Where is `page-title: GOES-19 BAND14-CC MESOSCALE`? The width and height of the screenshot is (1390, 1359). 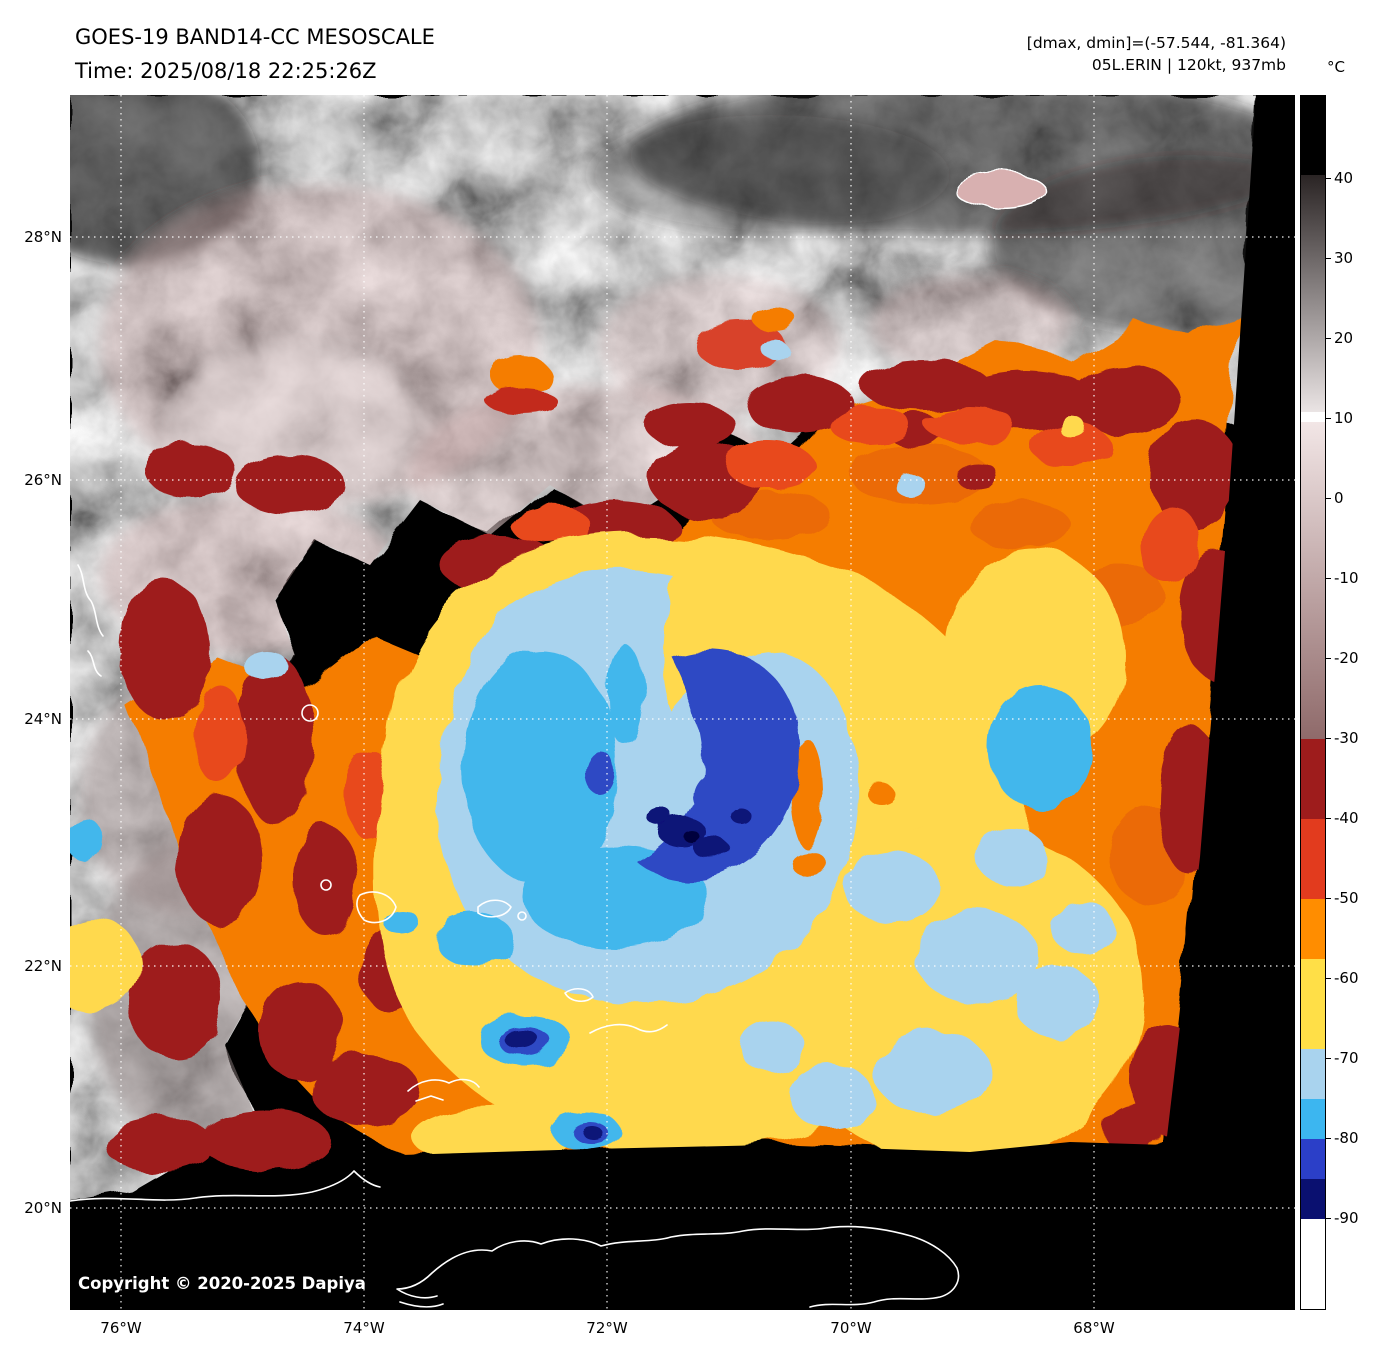
page-title: GOES-19 BAND14-CC MESOSCALE is located at coordinates (255, 37).